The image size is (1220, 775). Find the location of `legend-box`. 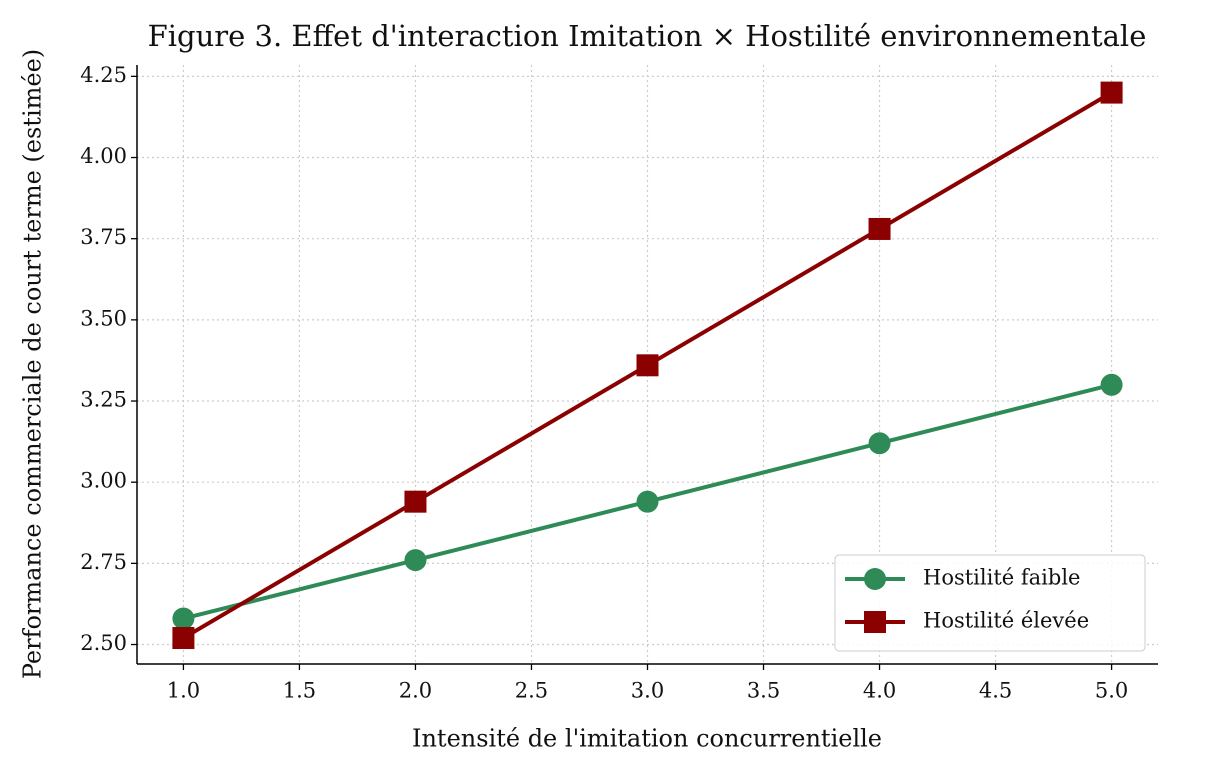

legend-box is located at coordinates (990, 603).